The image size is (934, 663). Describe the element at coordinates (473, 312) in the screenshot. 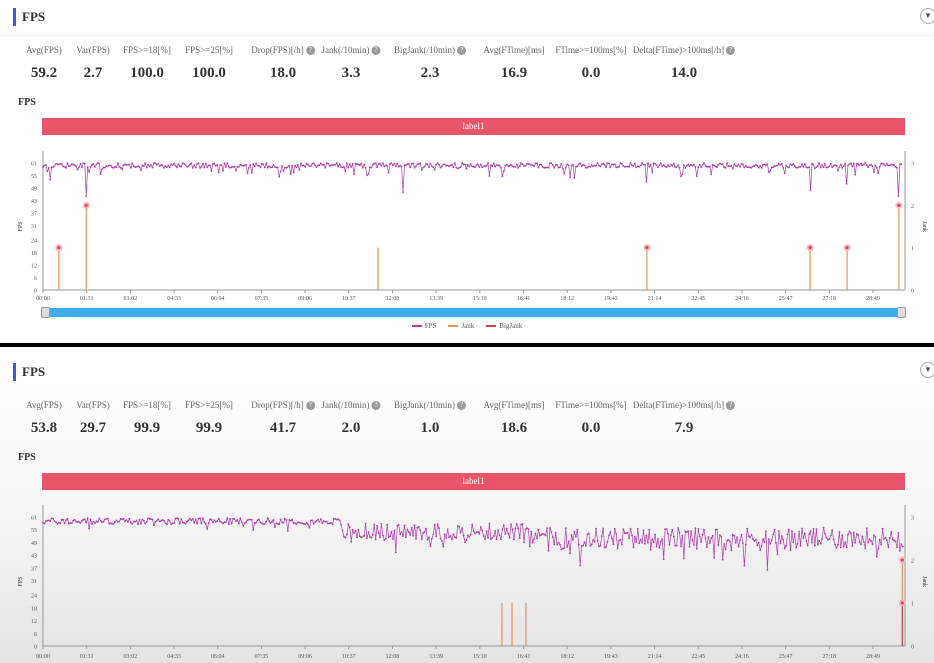

I see `time-range-slider` at that location.